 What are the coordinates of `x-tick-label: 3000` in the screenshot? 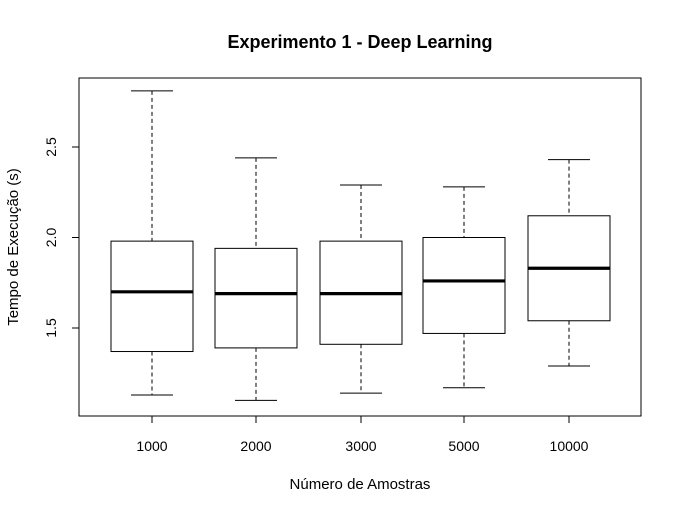 It's located at (360, 446).